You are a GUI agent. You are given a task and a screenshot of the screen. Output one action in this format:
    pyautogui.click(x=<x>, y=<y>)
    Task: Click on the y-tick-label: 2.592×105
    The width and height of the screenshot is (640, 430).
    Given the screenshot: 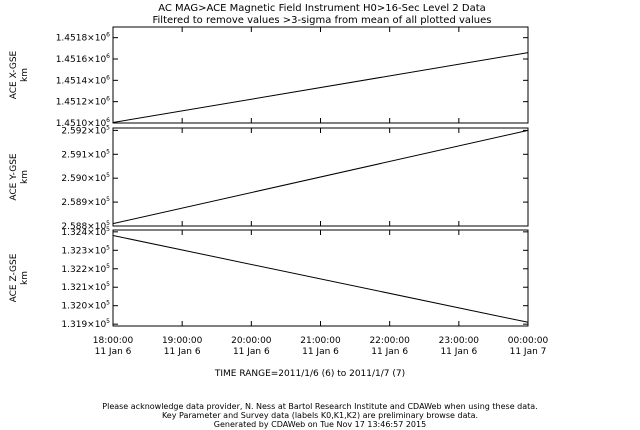 What is the action you would take?
    pyautogui.click(x=85, y=130)
    